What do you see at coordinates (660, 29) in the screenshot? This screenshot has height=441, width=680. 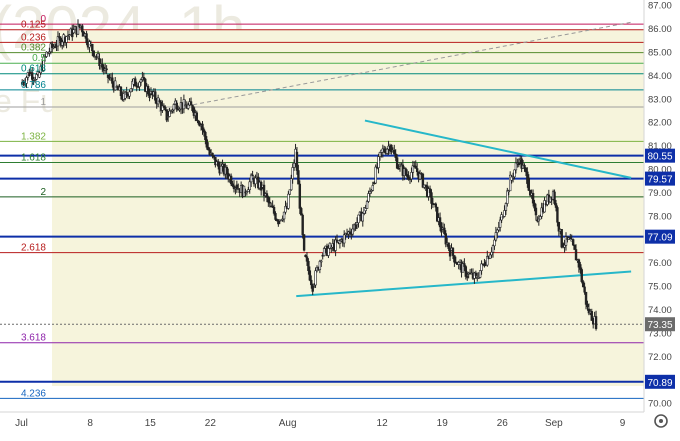 I see `y-tick-label: 86.00` at bounding box center [660, 29].